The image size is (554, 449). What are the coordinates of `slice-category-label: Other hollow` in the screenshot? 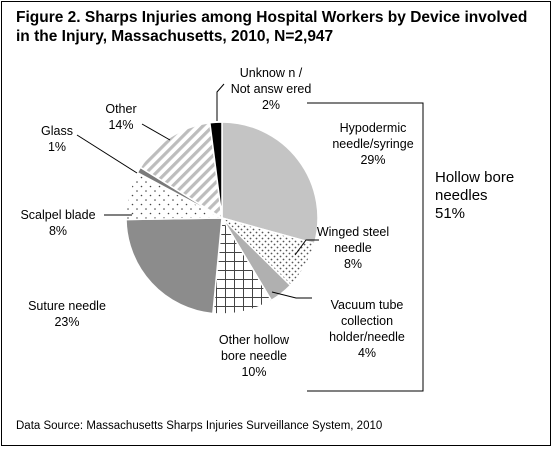 It's located at (254, 340).